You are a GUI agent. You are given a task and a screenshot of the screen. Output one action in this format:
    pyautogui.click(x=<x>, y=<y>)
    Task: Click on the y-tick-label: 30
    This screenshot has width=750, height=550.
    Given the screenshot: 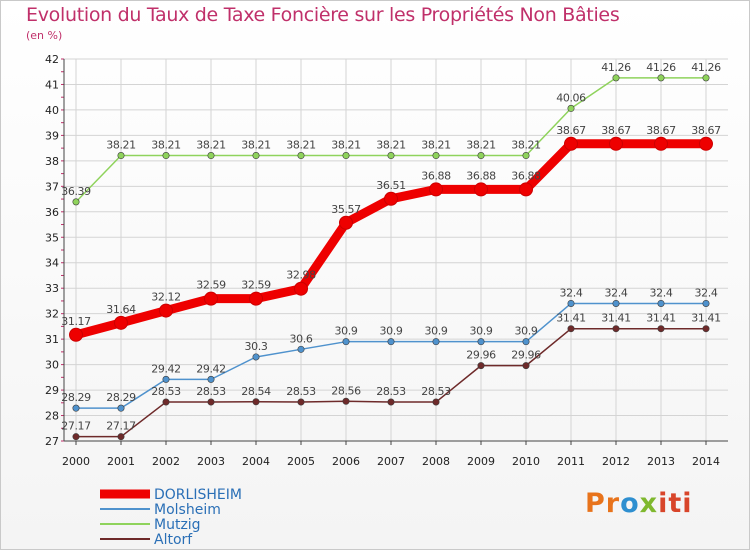 What is the action you would take?
    pyautogui.click(x=52, y=365)
    